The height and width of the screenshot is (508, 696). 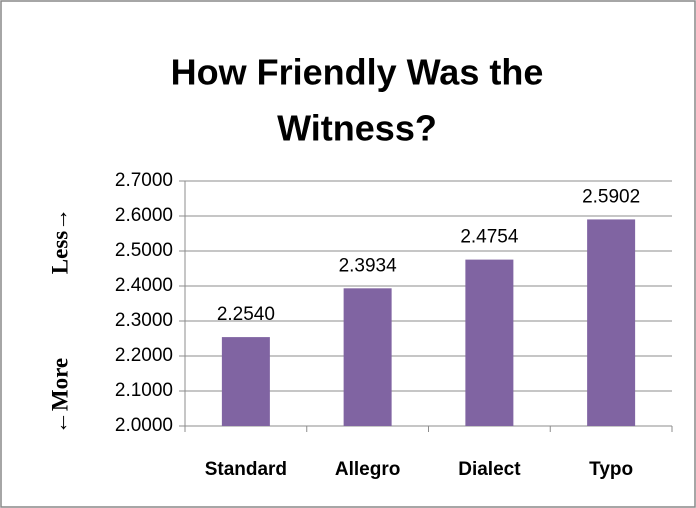 What do you see at coordinates (489, 237) in the screenshot?
I see `data-label: 2.4754` at bounding box center [489, 237].